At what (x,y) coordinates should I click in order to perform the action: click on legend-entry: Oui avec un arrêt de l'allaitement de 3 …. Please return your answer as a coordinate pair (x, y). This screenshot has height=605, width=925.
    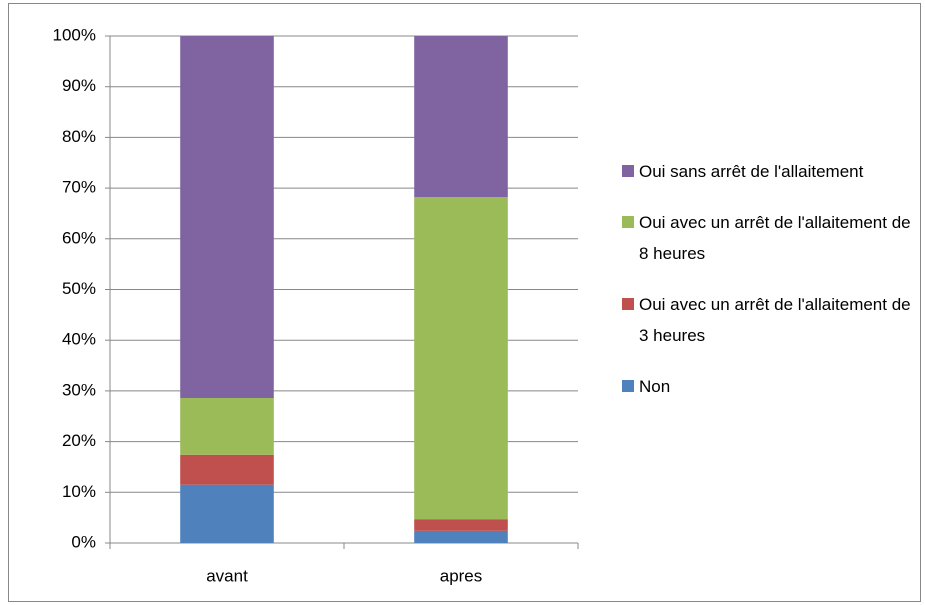
    Looking at the image, I should click on (772, 320).